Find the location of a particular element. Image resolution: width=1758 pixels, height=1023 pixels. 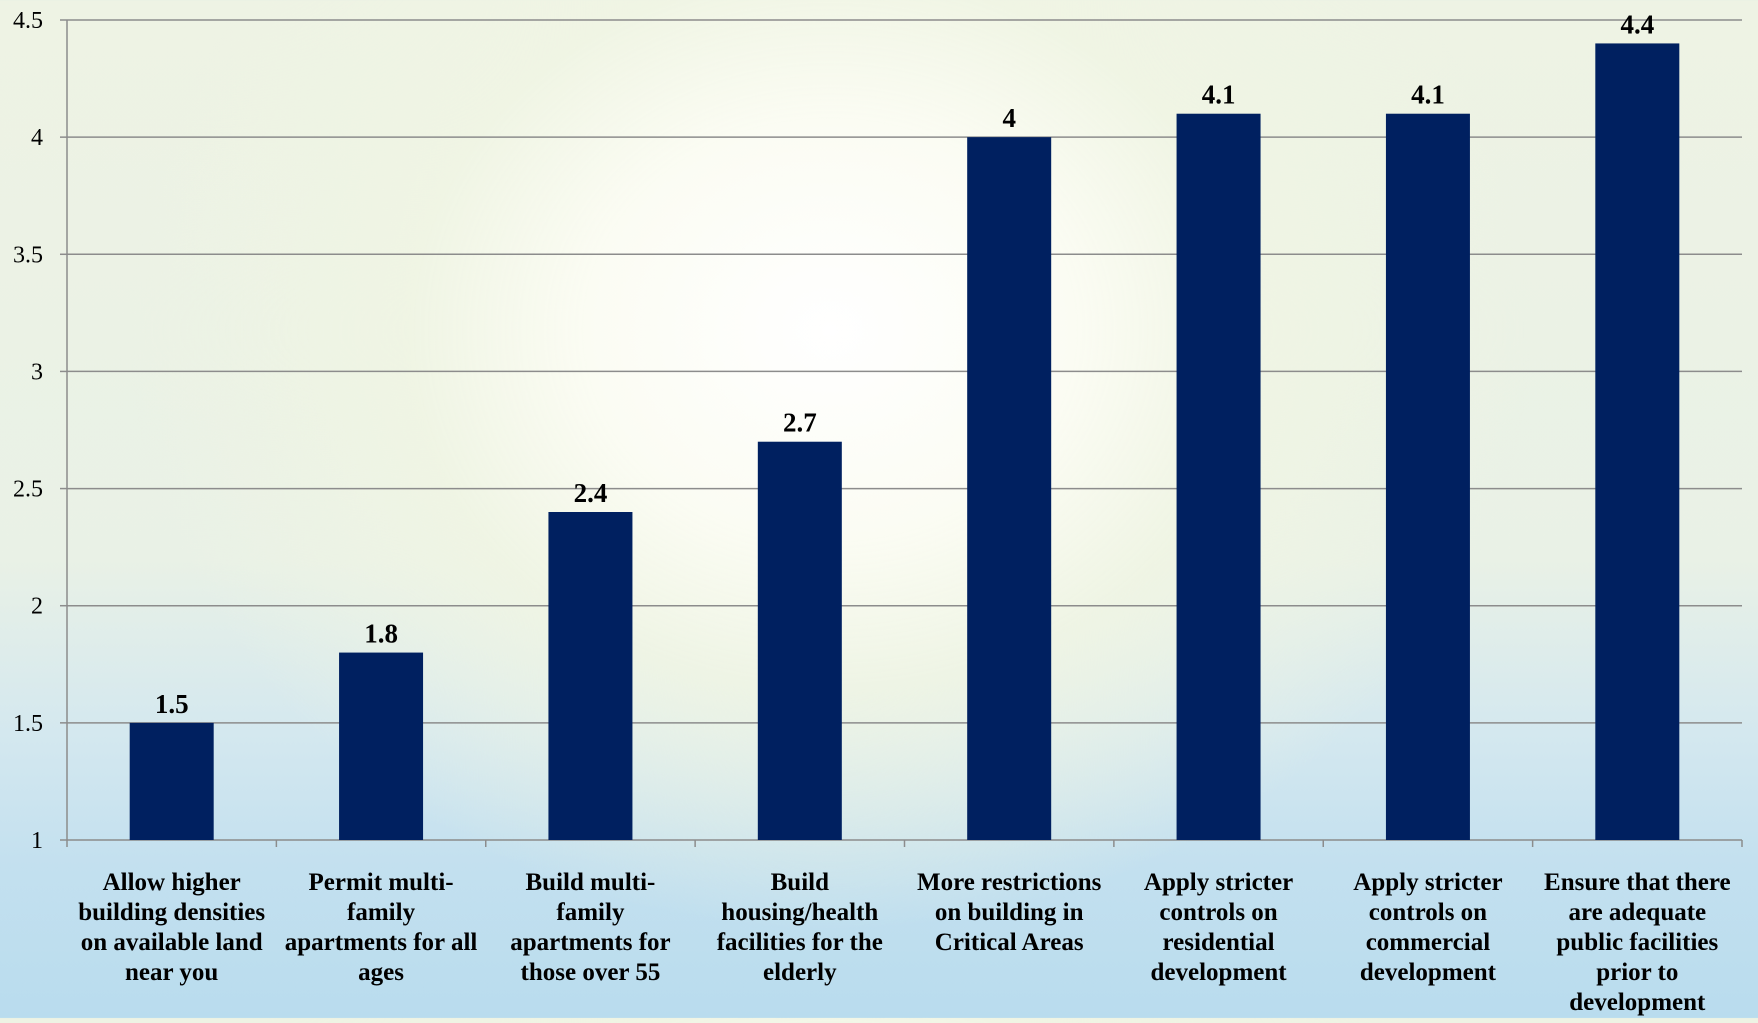

x-tick-label: on available land is located at coordinates (172, 942).